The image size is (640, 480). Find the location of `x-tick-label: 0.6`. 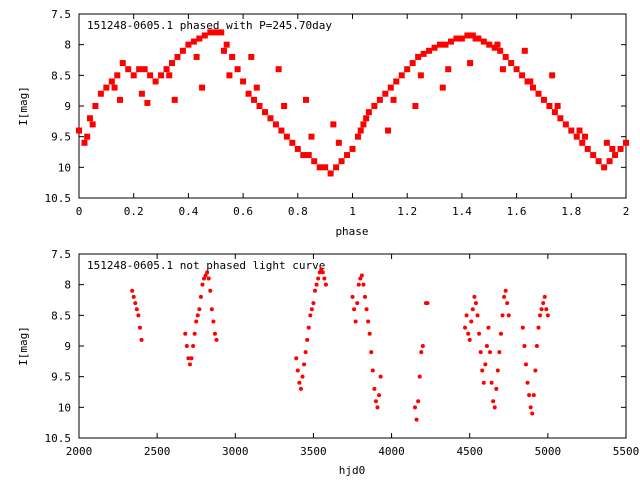

x-tick-label: 0.6 is located at coordinates (243, 211).